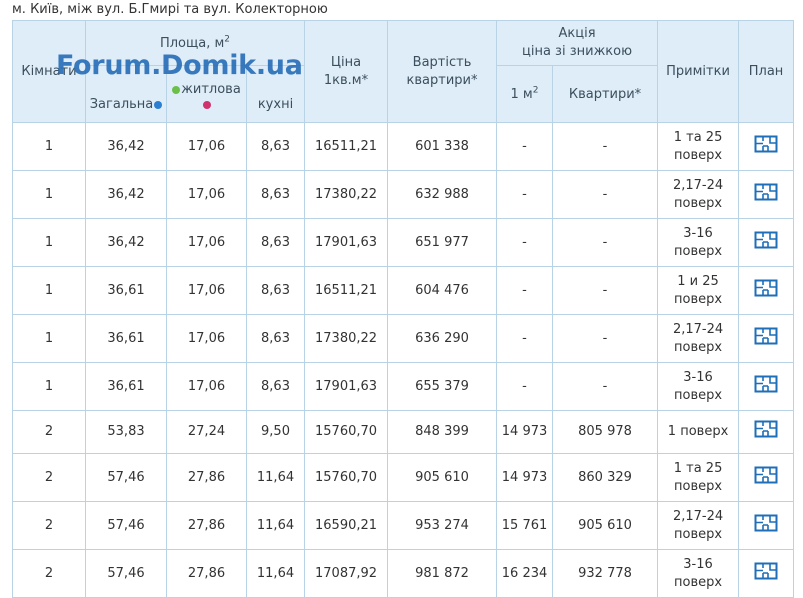 This screenshot has height=598, width=803. I want to click on header-area-total: Загальна, so click(126, 94).